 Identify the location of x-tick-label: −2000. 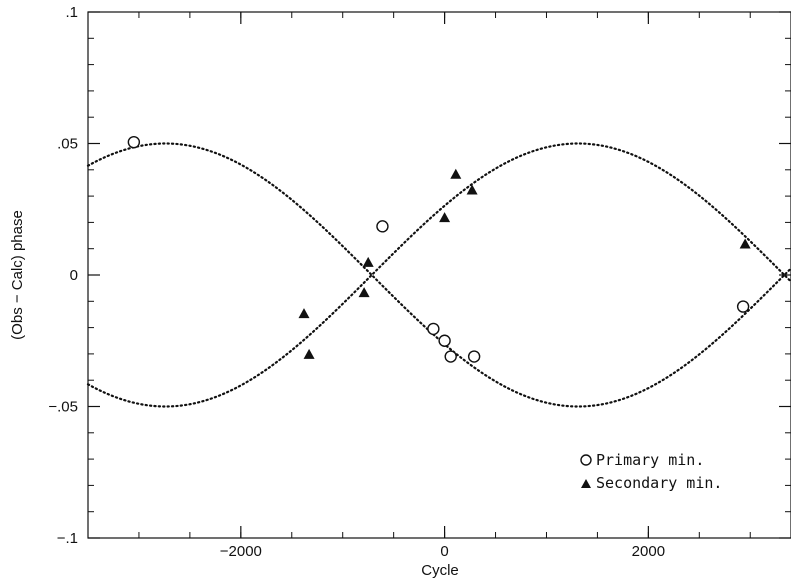
(241, 551).